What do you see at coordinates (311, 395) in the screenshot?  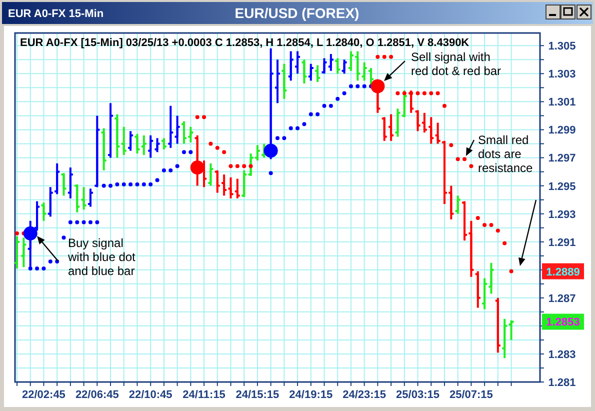 I see `x-tick-label: 24/19:15` at bounding box center [311, 395].